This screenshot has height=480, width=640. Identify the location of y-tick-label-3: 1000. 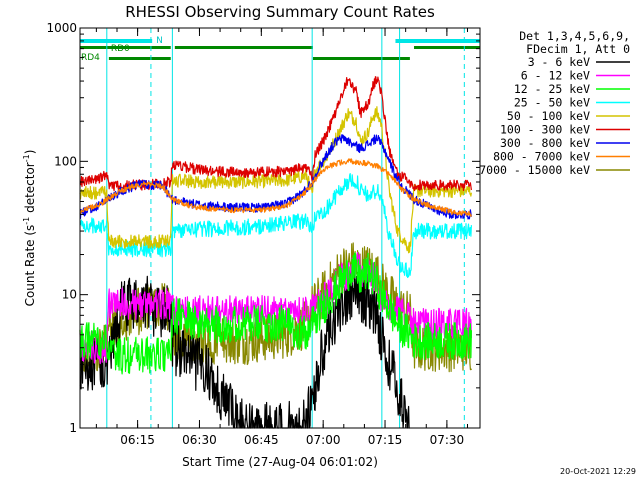
(61, 28).